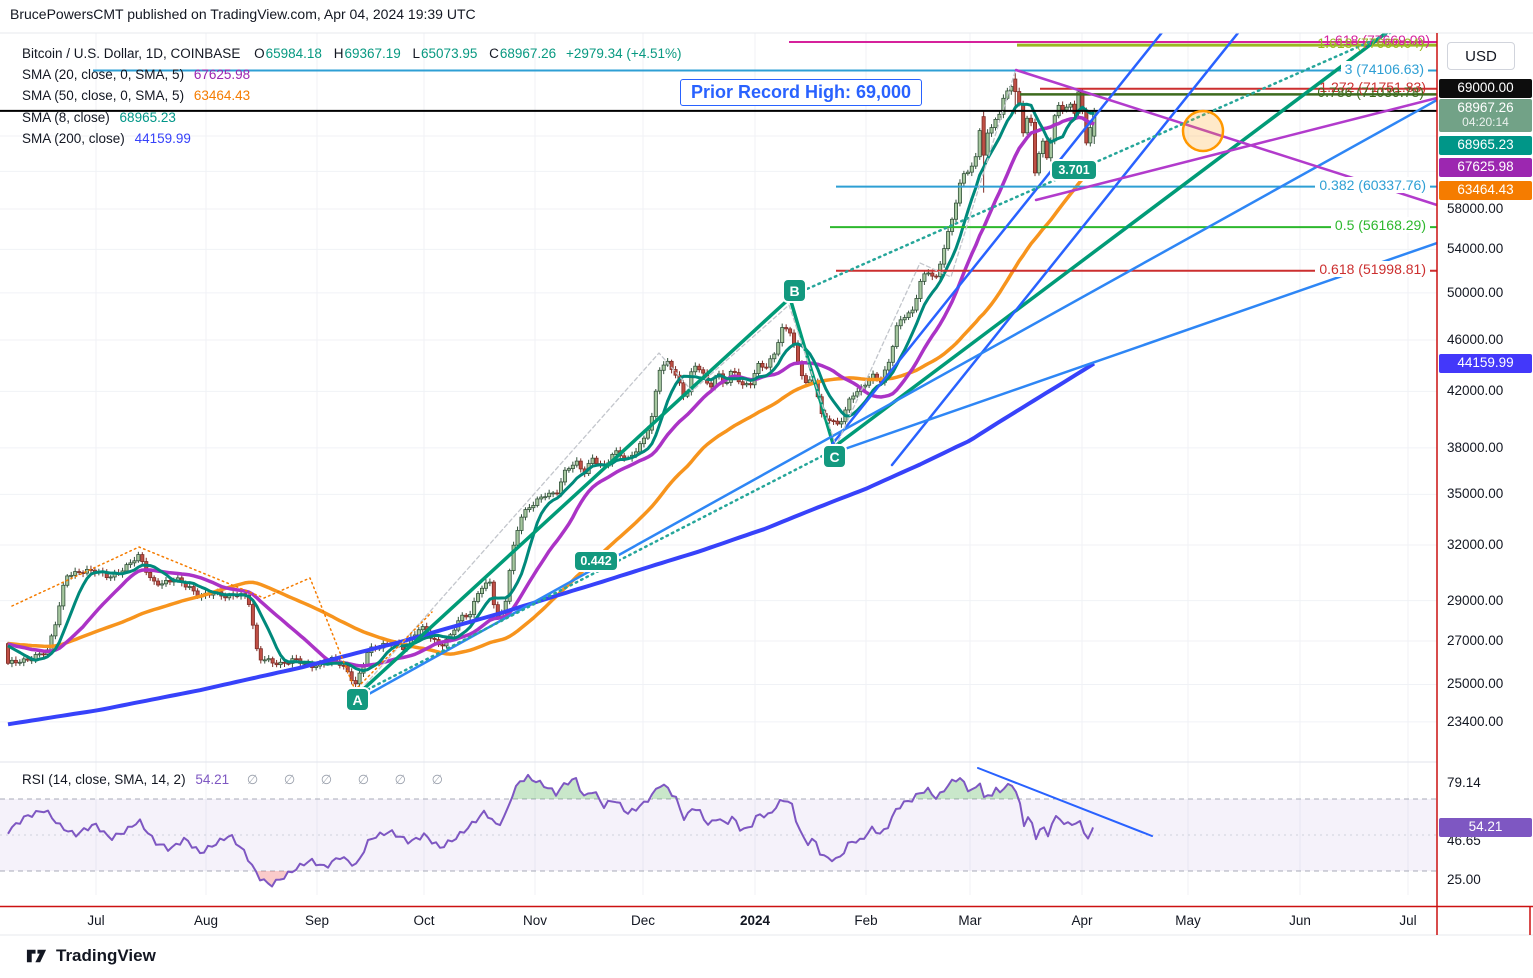  I want to click on time-axis-label: Mar, so click(970, 920).